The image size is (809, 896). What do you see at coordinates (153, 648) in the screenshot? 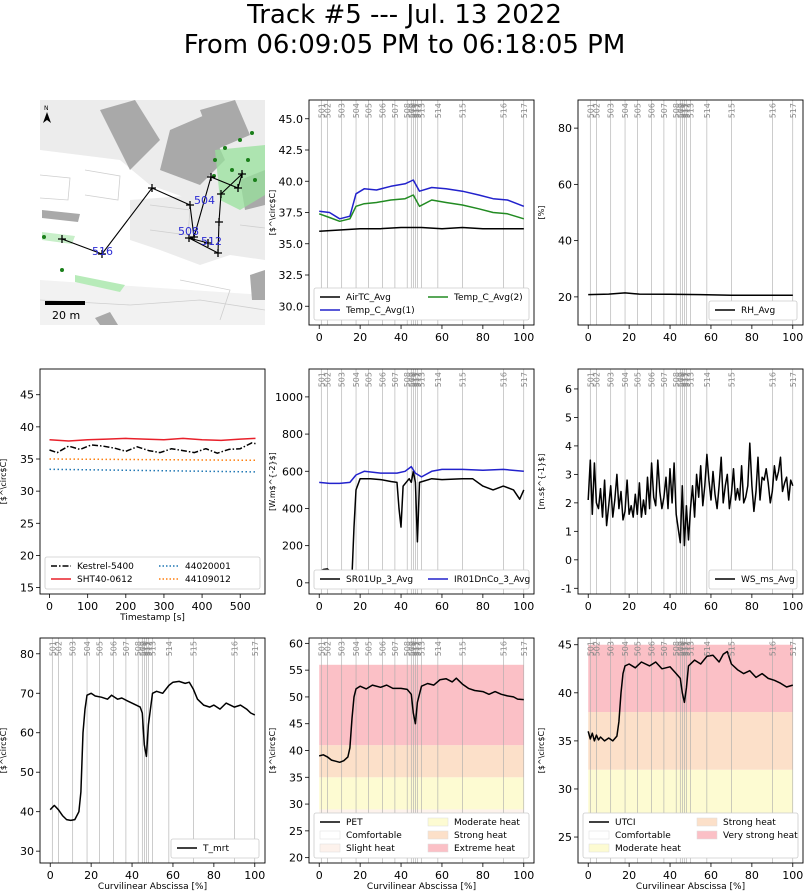
I see `track-marker-label: 513` at bounding box center [153, 648].